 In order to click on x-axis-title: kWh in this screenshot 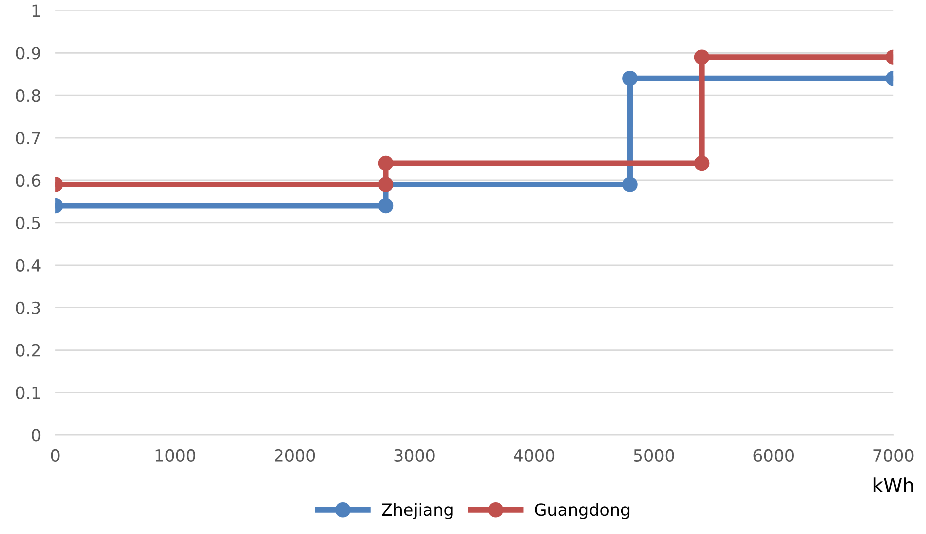, I will do `click(894, 485)`.